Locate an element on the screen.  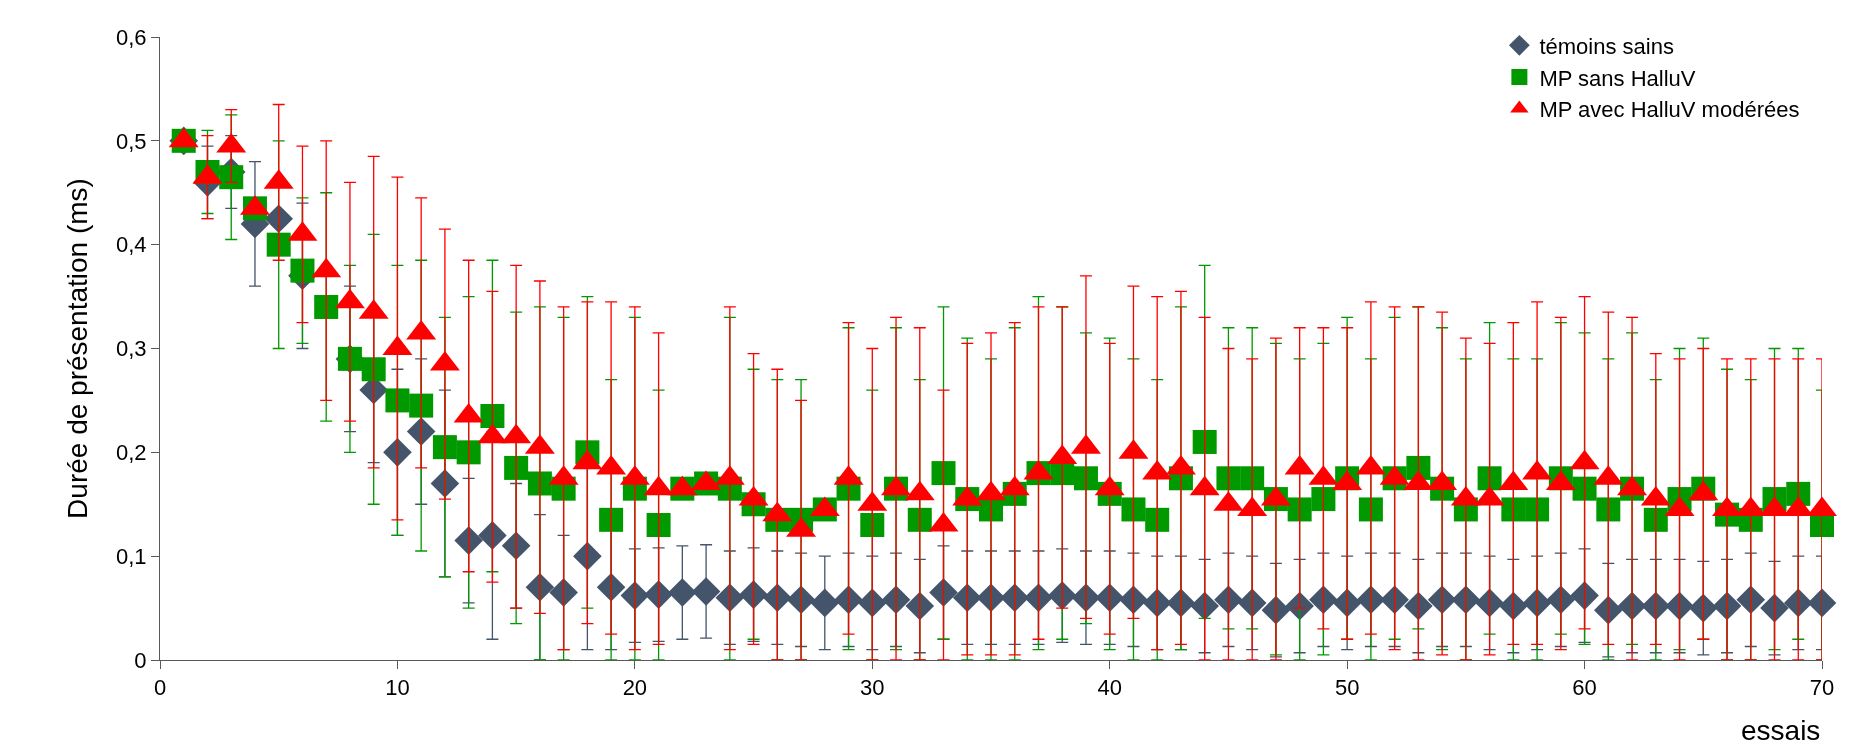
legend-label: MP sans HalluV is located at coordinates (1617, 78).